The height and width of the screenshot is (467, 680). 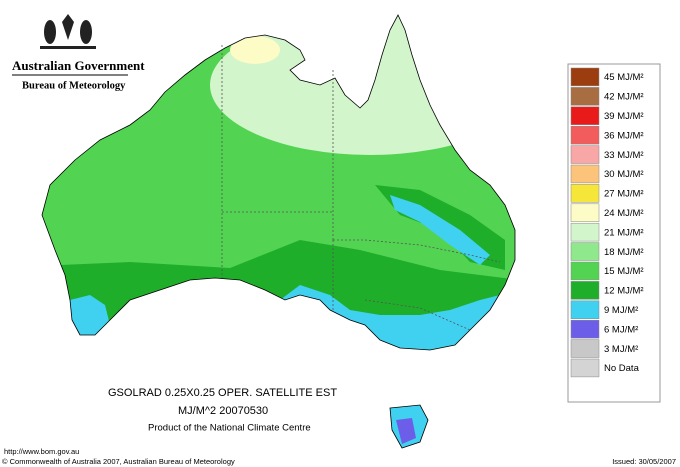 I want to click on issued: Issued: 30/05/2007, so click(x=644, y=461).